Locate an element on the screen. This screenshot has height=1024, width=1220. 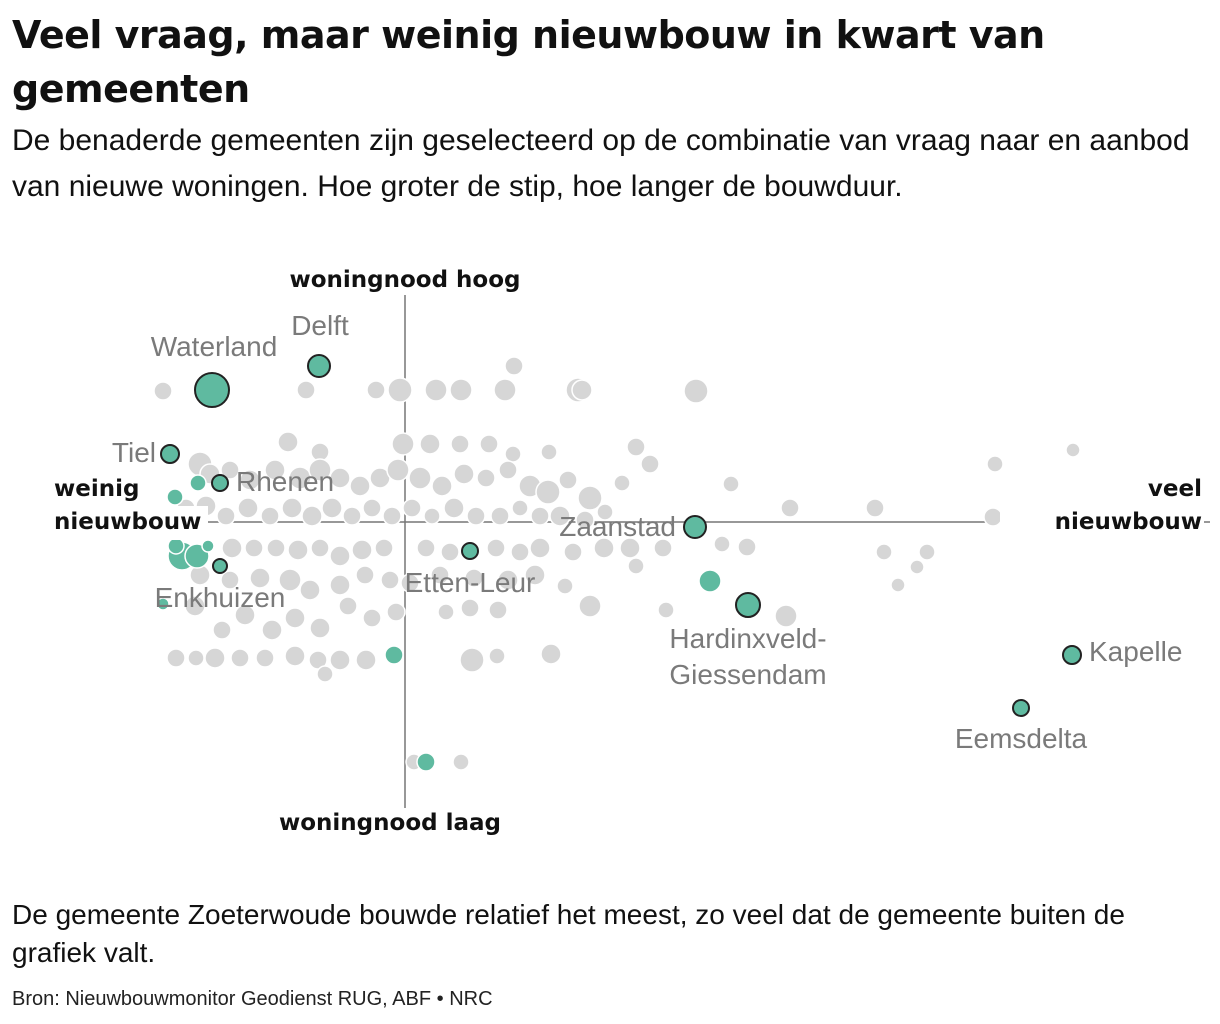
x-axis-right-label-line1: veel is located at coordinates (1175, 489).